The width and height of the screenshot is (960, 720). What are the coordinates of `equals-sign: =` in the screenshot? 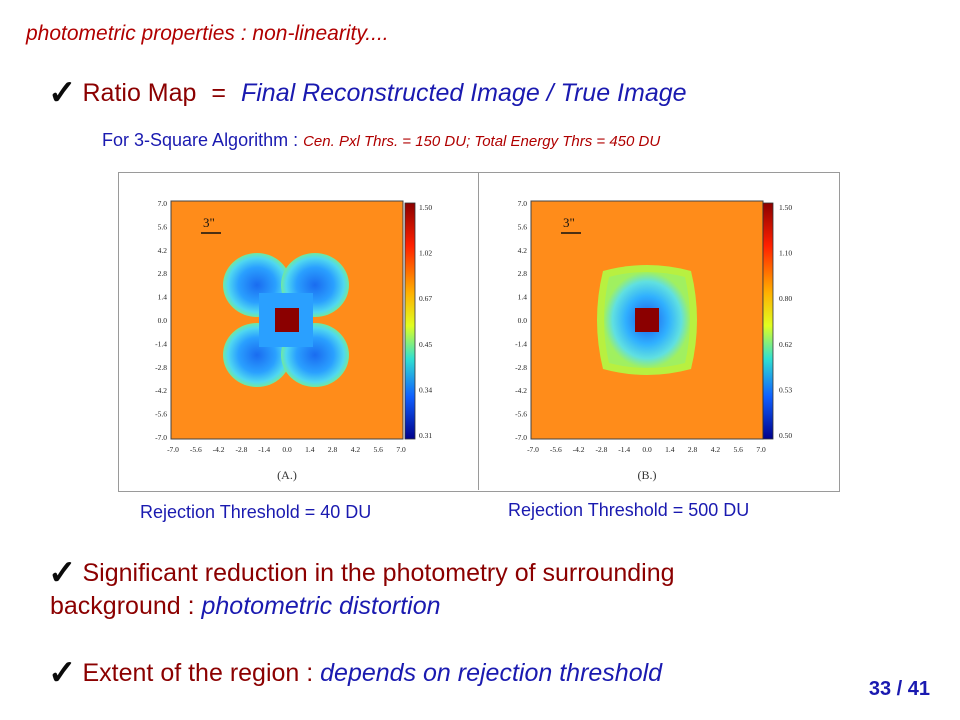 It's located at (219, 93).